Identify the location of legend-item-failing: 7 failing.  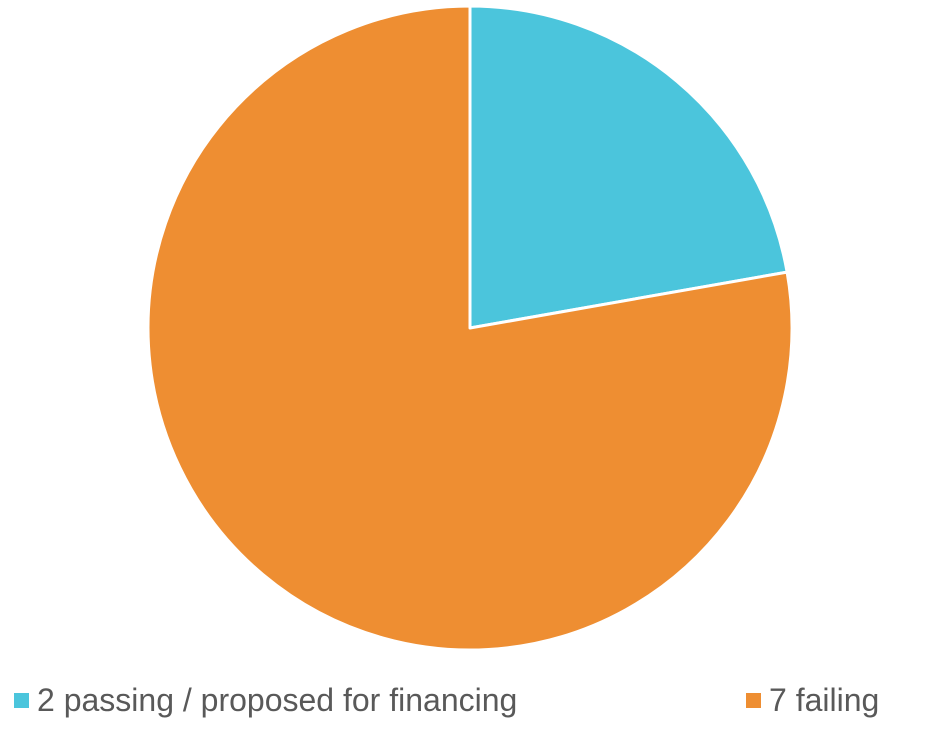
(812, 700).